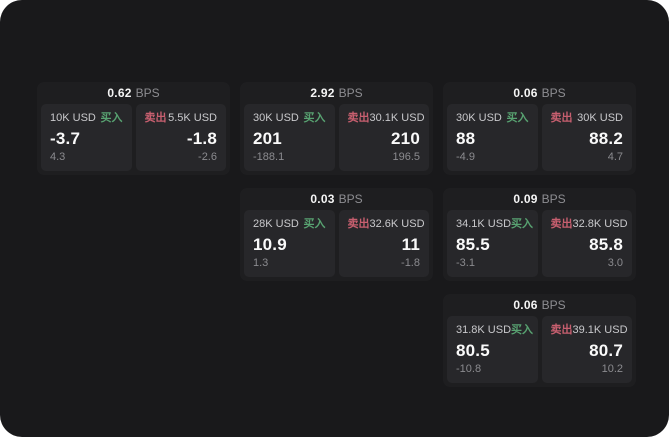 The image size is (669, 437). Describe the element at coordinates (612, 369) in the screenshot. I see `sell-delta: 10.2` at that location.